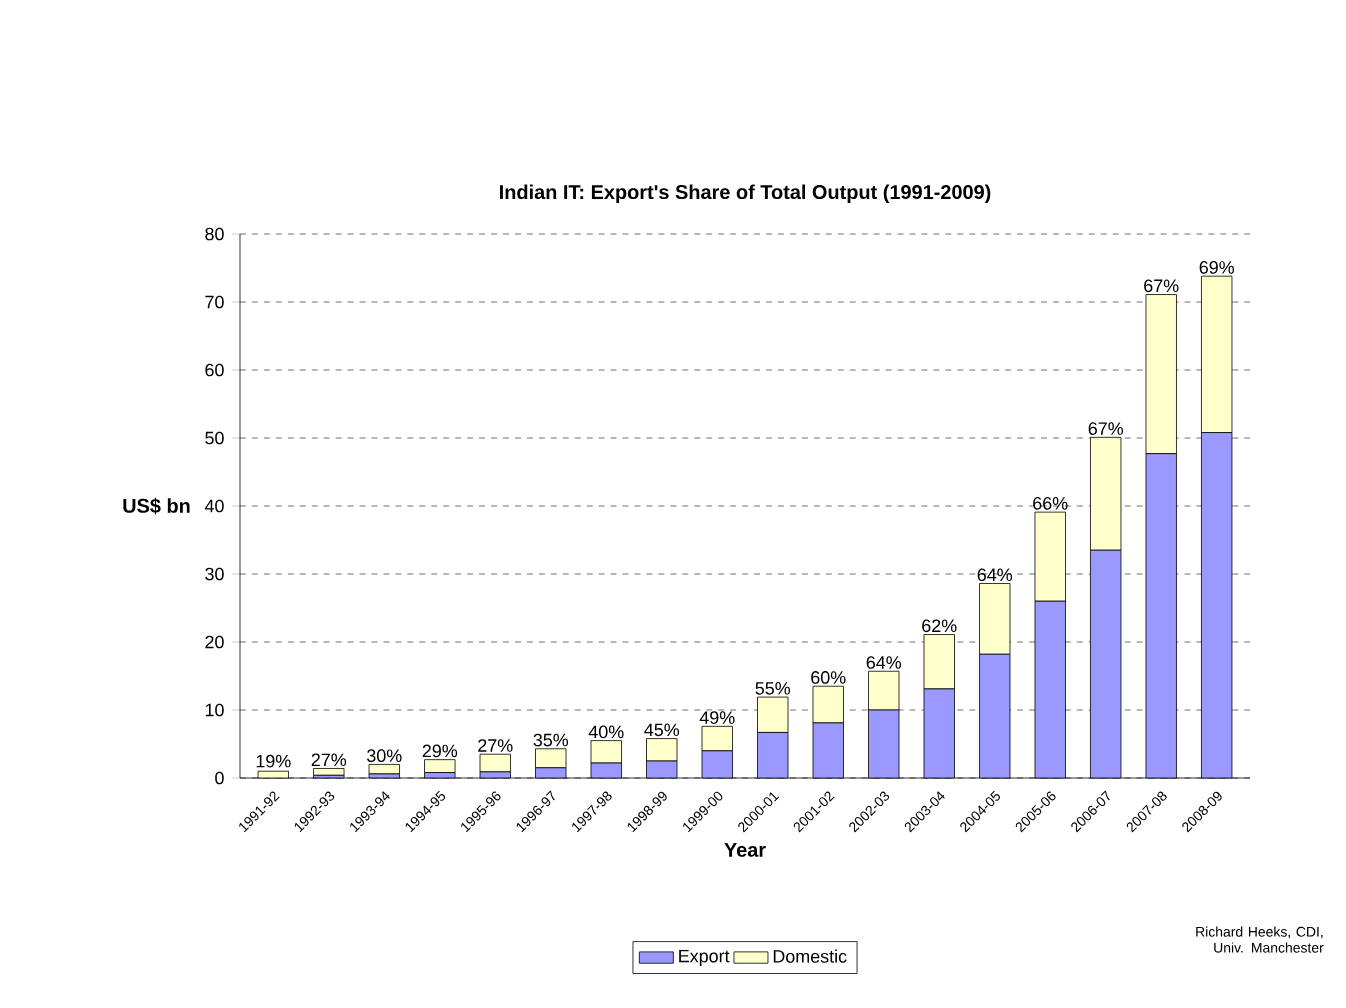 This screenshot has height=1008, width=1346. What do you see at coordinates (214, 710) in the screenshot?
I see `y-tick-label: 10` at bounding box center [214, 710].